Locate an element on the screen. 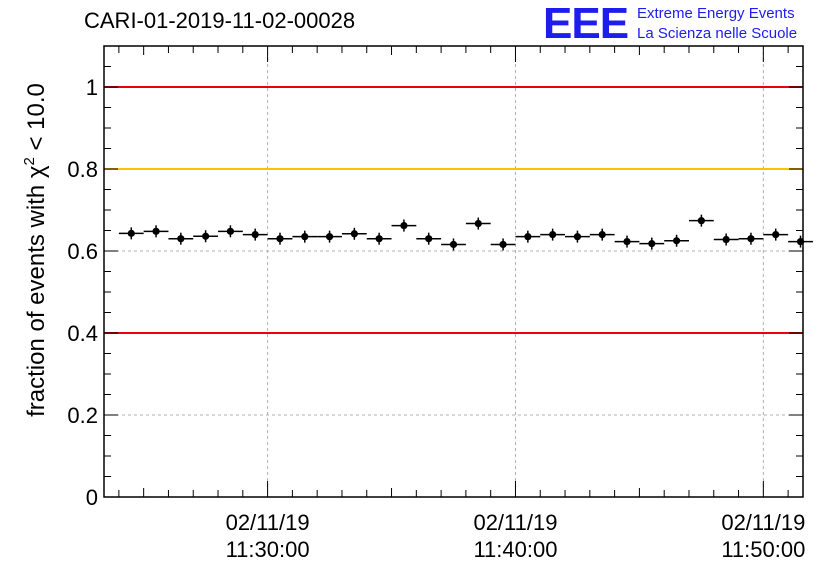 The width and height of the screenshot is (836, 572). y-tick-label: 0.6 is located at coordinates (82, 251).